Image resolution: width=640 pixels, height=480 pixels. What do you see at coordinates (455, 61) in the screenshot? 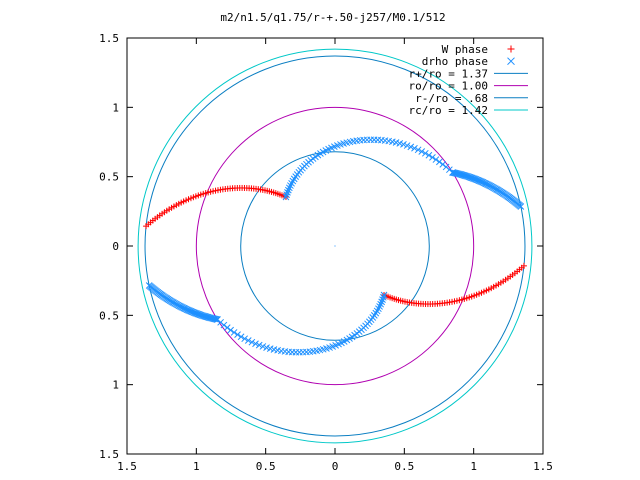
I see `legend-label: drho phase` at bounding box center [455, 61].